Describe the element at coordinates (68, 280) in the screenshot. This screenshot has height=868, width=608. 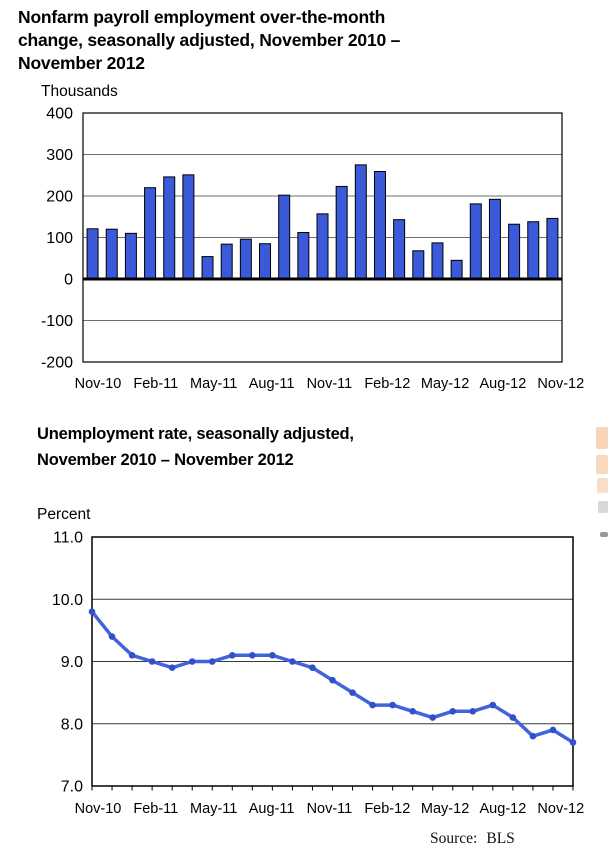
I see `y-axis-tick-label: 0` at that location.